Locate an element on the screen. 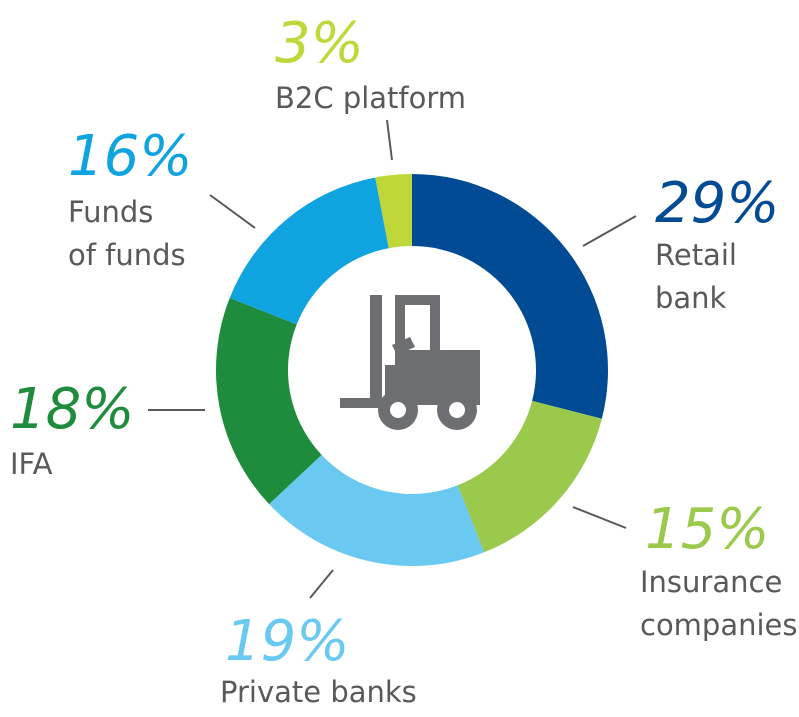 The width and height of the screenshot is (799, 717). value-label: 19% is located at coordinates (287, 641).